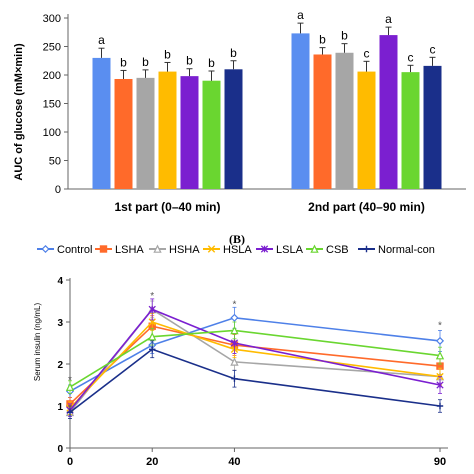 This screenshot has width=474, height=474. What do you see at coordinates (70, 462) in the screenshot?
I see `line-x-tick-label: 0` at bounding box center [70, 462].